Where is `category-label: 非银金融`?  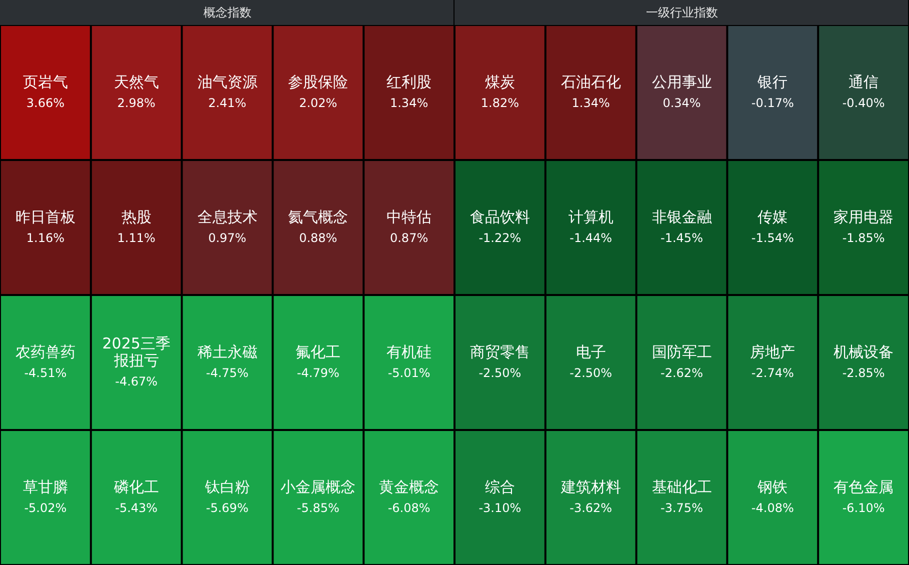
category-label: 非银金融 is located at coordinates (682, 217).